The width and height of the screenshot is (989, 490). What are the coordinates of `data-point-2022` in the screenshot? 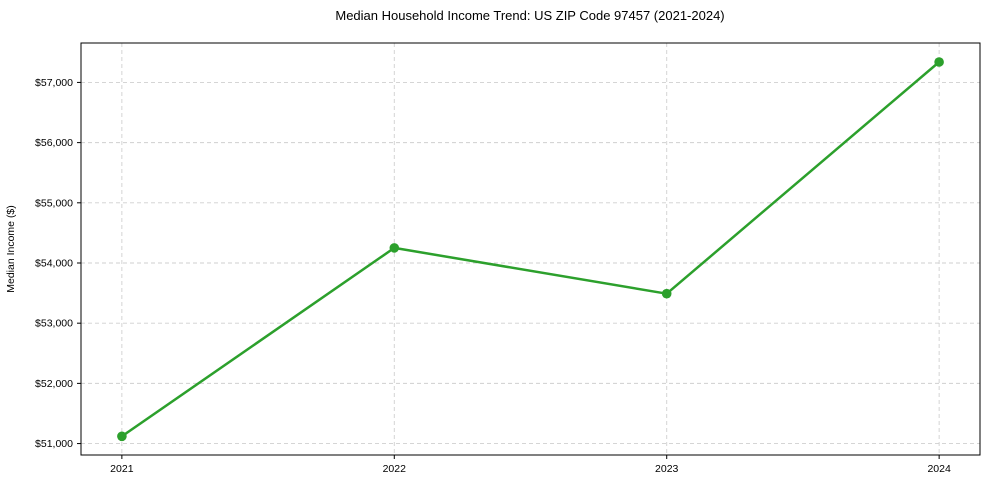 It's located at (394, 248).